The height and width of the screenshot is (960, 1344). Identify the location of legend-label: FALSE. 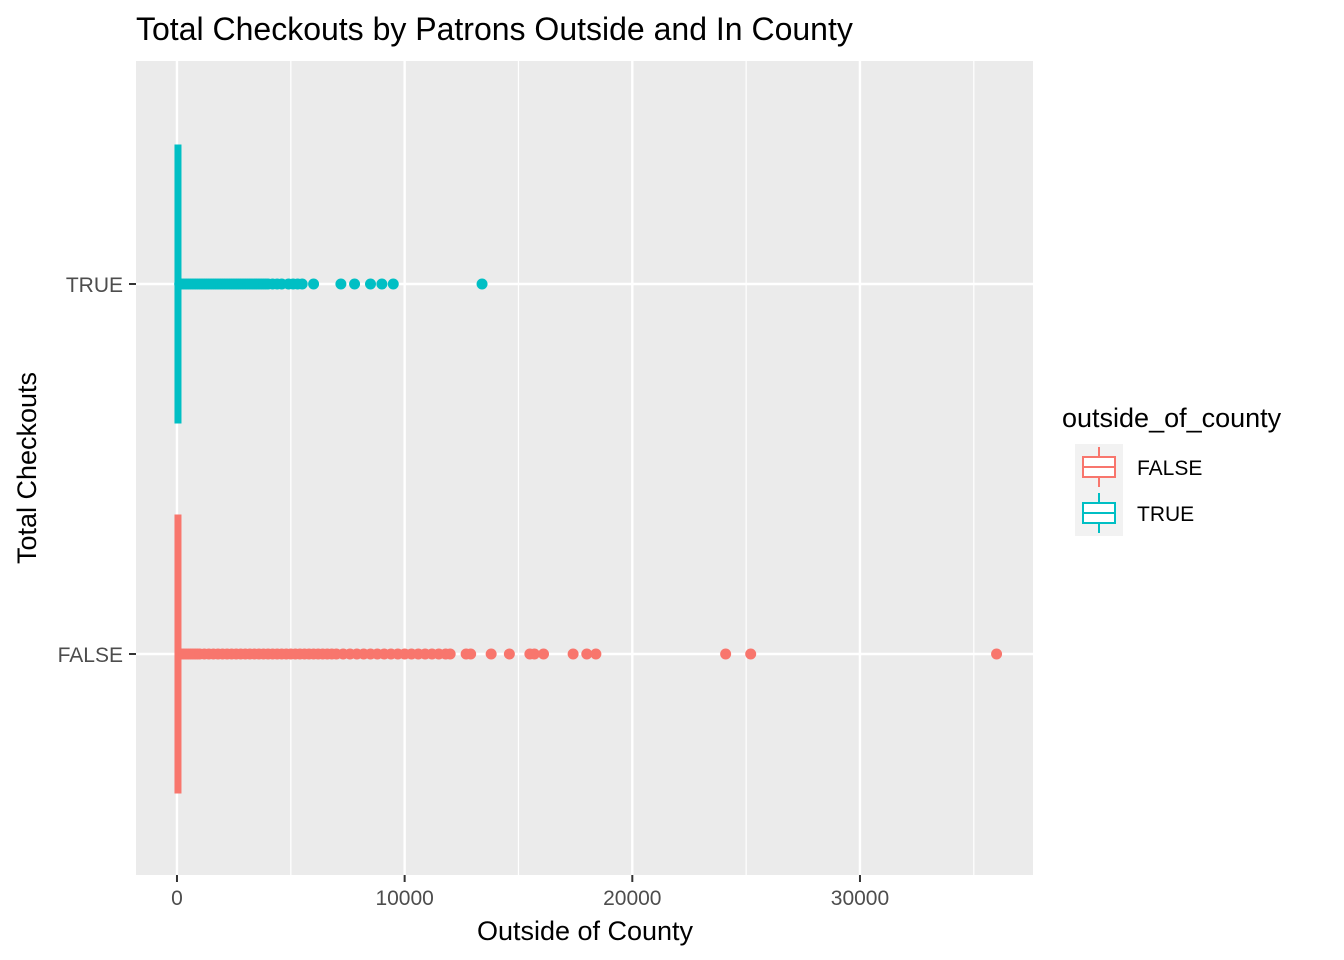
(1169, 468).